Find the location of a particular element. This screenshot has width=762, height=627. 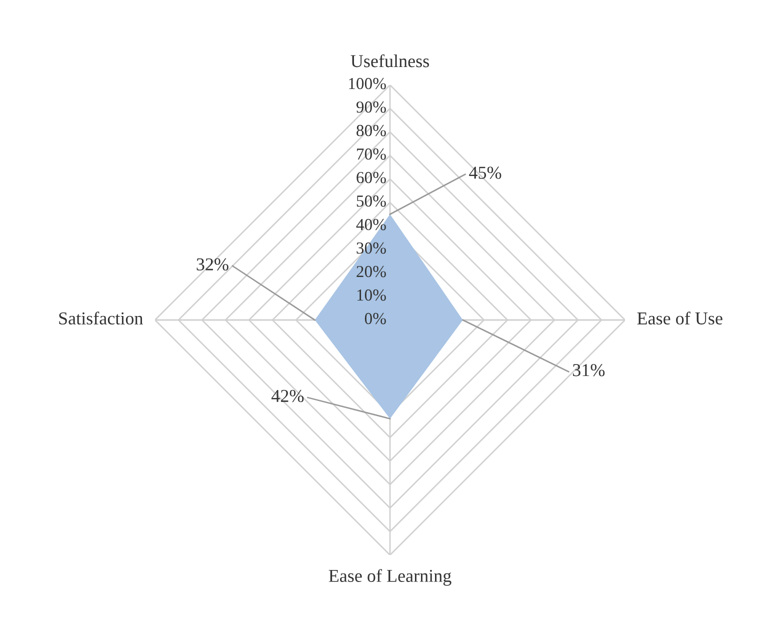

spoke-label: Satisfaction is located at coordinates (101, 318).